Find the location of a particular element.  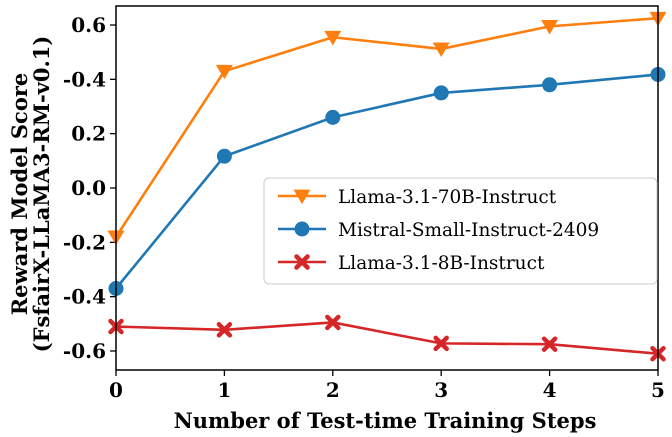

x-tick-label: 5 is located at coordinates (658, 390).